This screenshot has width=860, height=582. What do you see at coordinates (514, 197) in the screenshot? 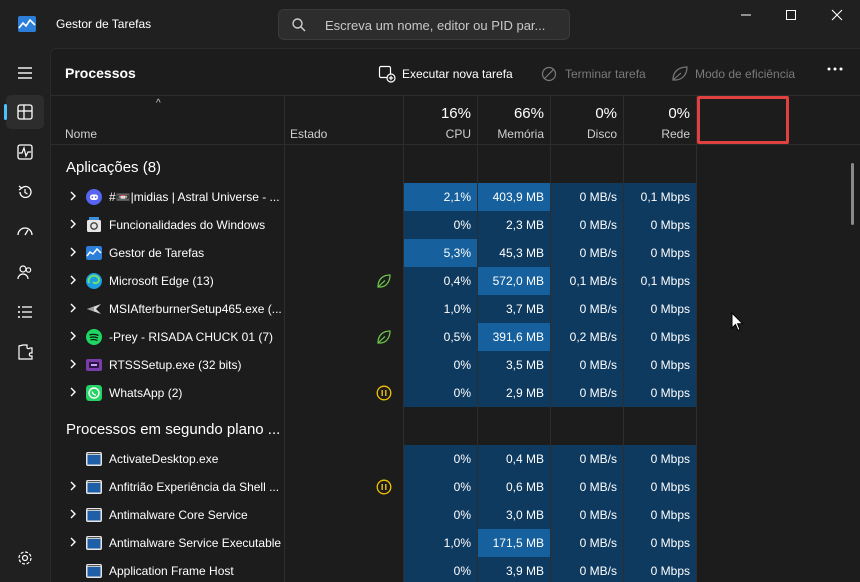
I see `memory-cell: 403,9 MB` at bounding box center [514, 197].